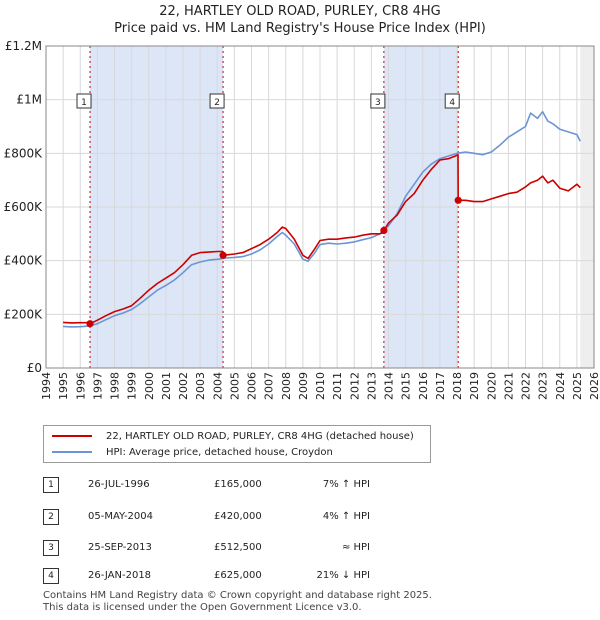 This screenshot has width=600, height=620. What do you see at coordinates (238, 516) in the screenshot?
I see `sale-price: £420,000` at bounding box center [238, 516].